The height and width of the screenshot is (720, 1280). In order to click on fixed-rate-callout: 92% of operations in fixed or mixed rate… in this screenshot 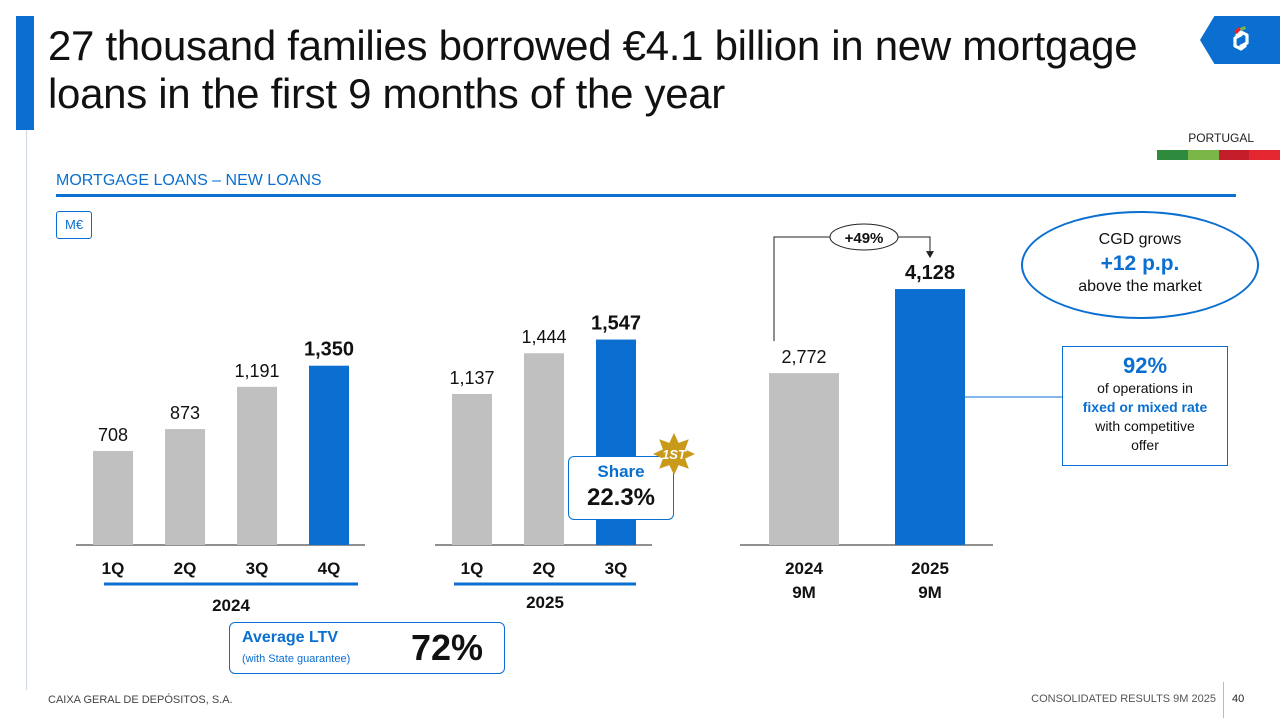, I will do `click(1145, 406)`.